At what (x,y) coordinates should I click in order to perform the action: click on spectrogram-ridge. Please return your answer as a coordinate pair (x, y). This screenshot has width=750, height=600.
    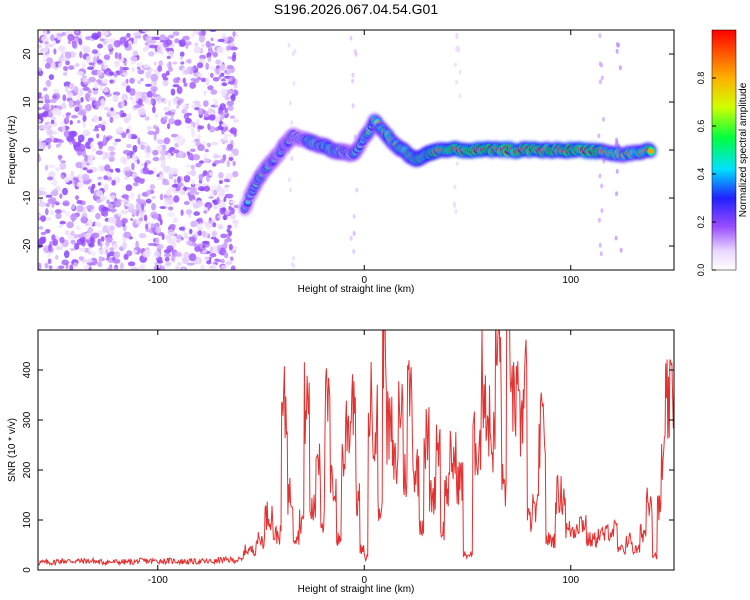
    Looking at the image, I should click on (448, 165).